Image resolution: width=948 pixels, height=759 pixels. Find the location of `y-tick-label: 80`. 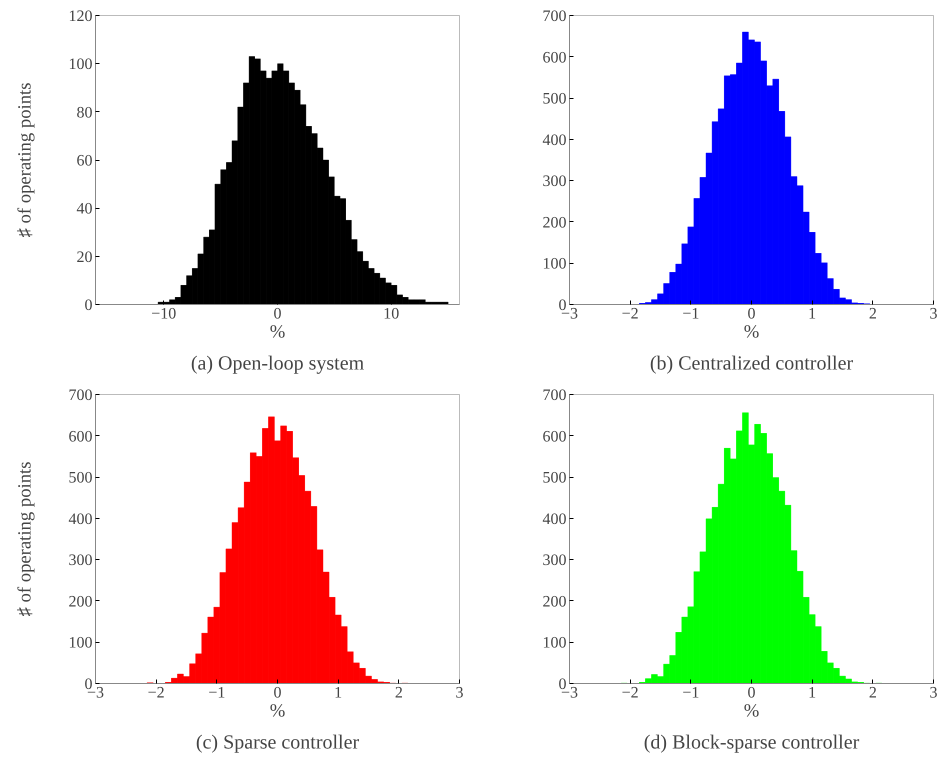

y-tick-label: 80 is located at coordinates (84, 113).